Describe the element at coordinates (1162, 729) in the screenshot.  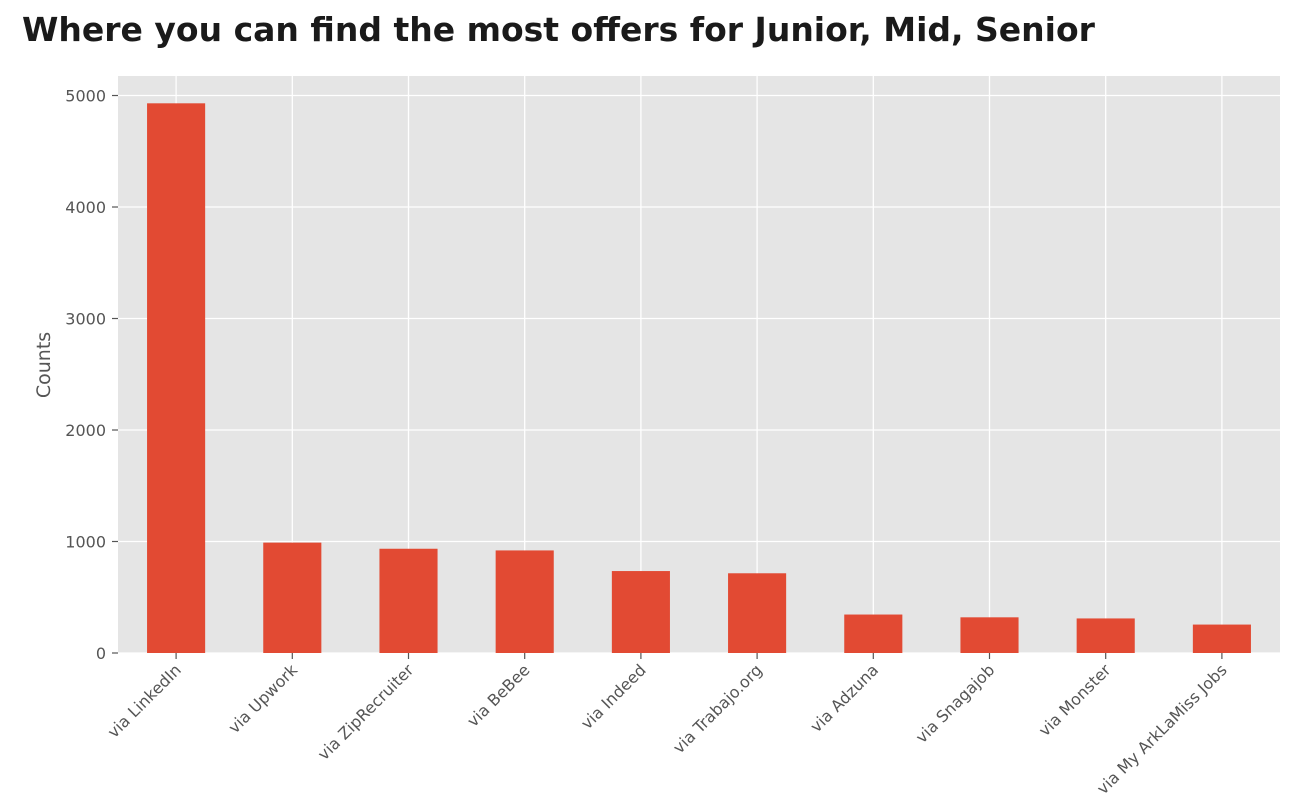
I see `x-tick-label: via My ArkLaMiss Jobs` at that location.